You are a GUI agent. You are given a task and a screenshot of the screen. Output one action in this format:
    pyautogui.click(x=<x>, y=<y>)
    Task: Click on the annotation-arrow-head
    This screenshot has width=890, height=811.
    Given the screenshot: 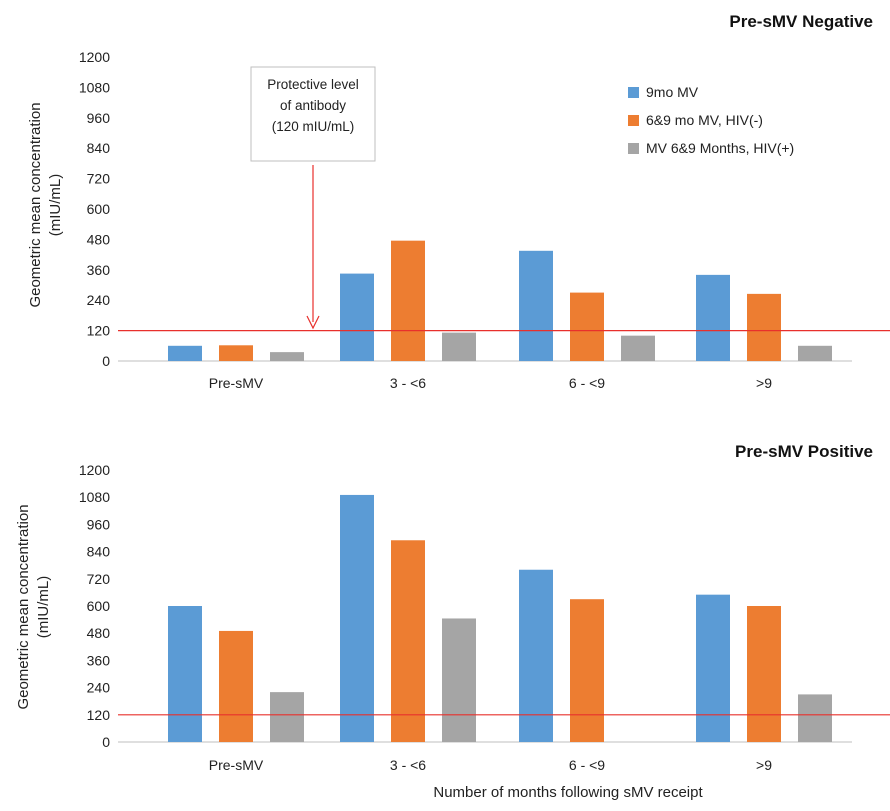 What is the action you would take?
    pyautogui.click(x=313, y=322)
    